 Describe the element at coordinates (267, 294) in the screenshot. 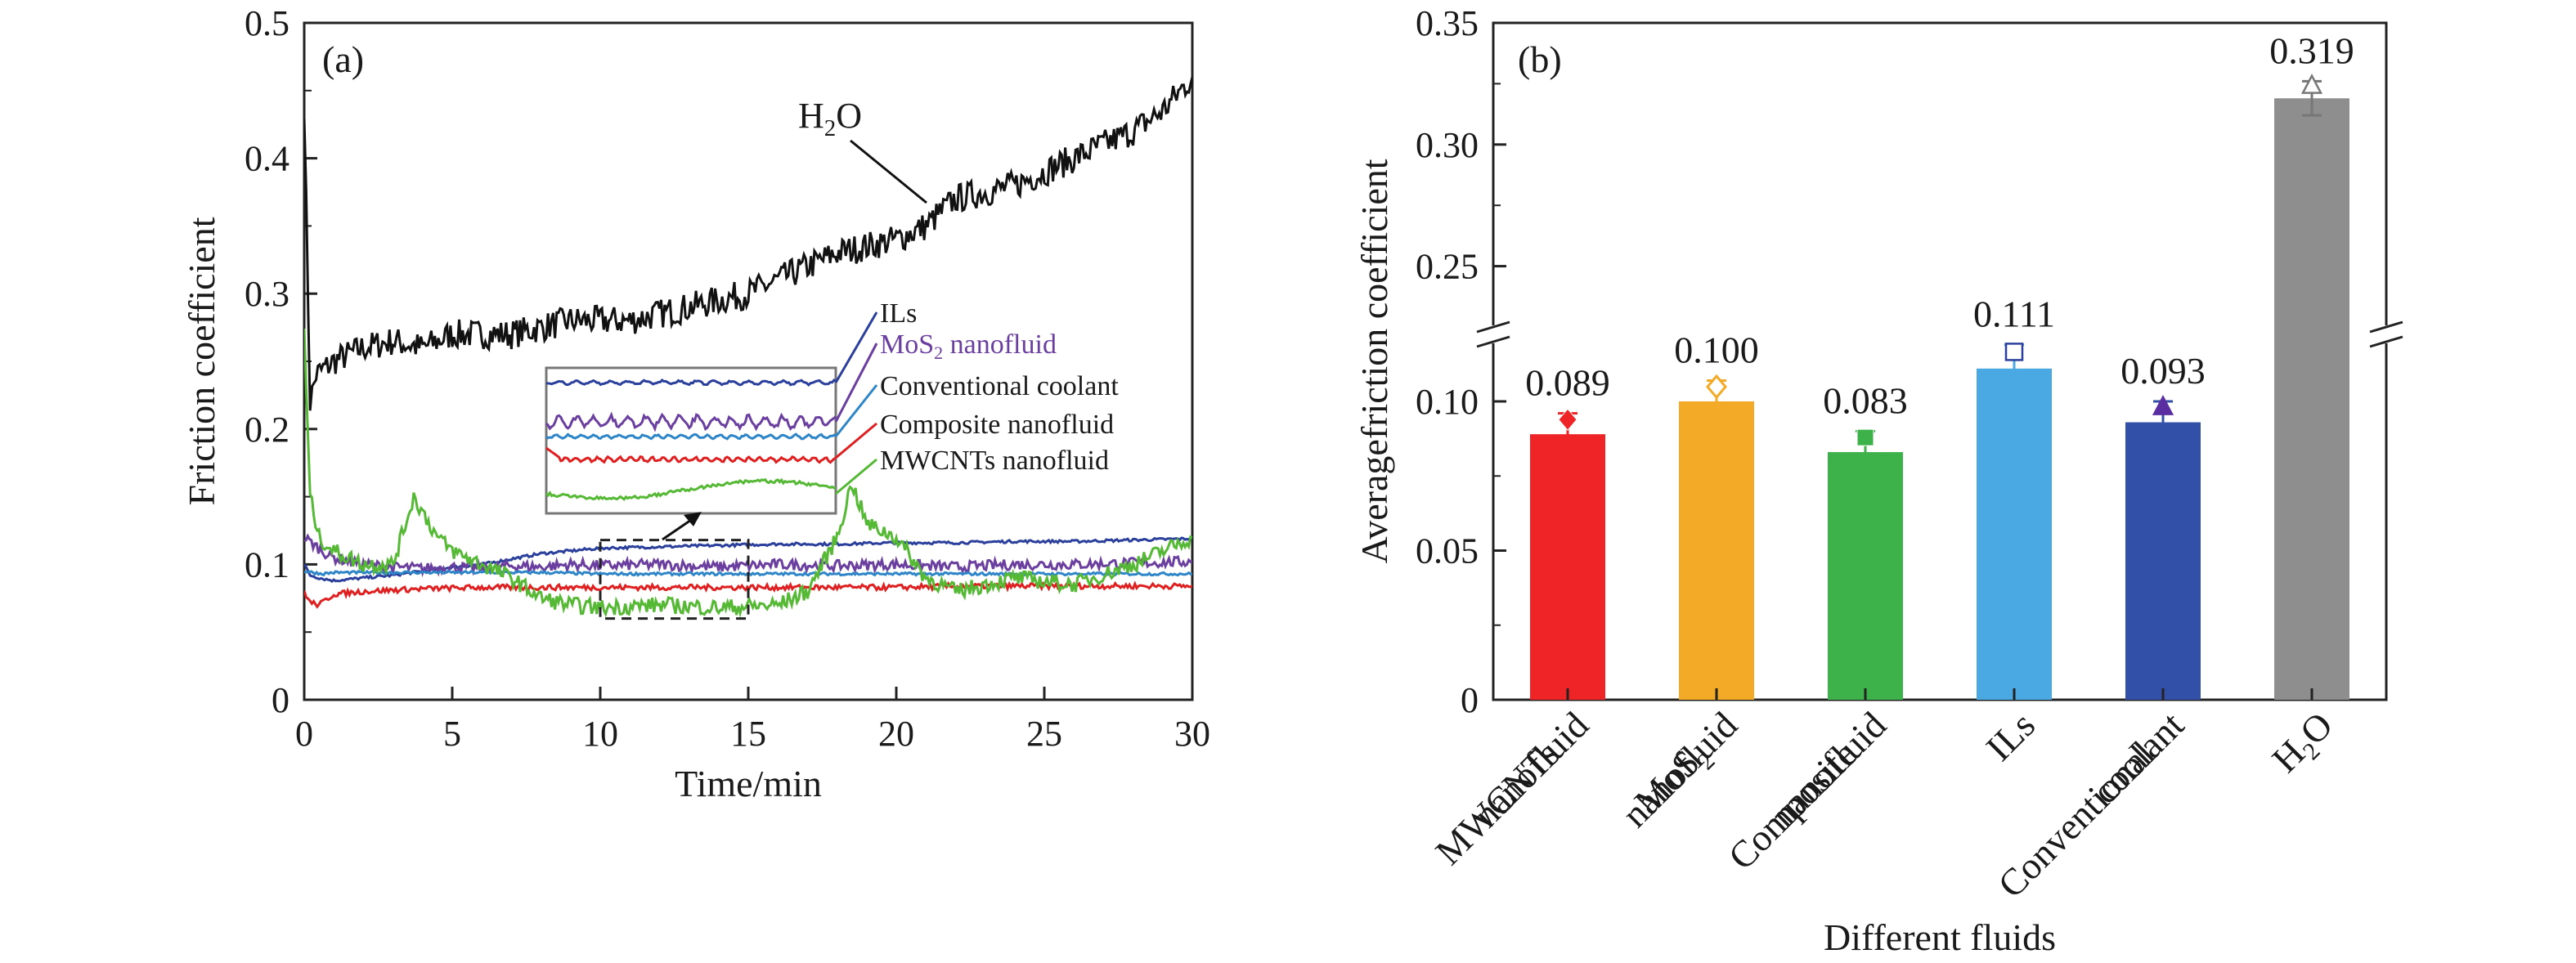

I see `y-tick-label-a: 0.3` at that location.